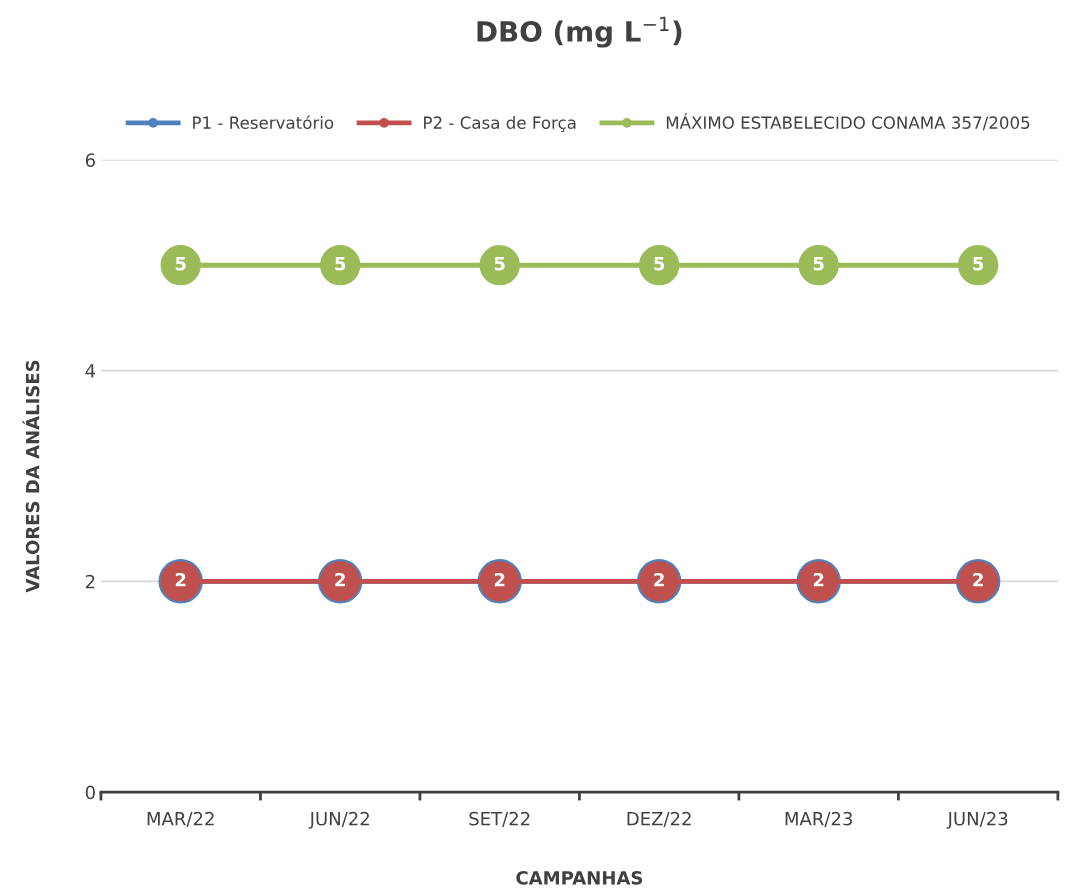 The image size is (1074, 893). What do you see at coordinates (180, 819) in the screenshot?
I see `x-tick-label: MAR/22` at bounding box center [180, 819].